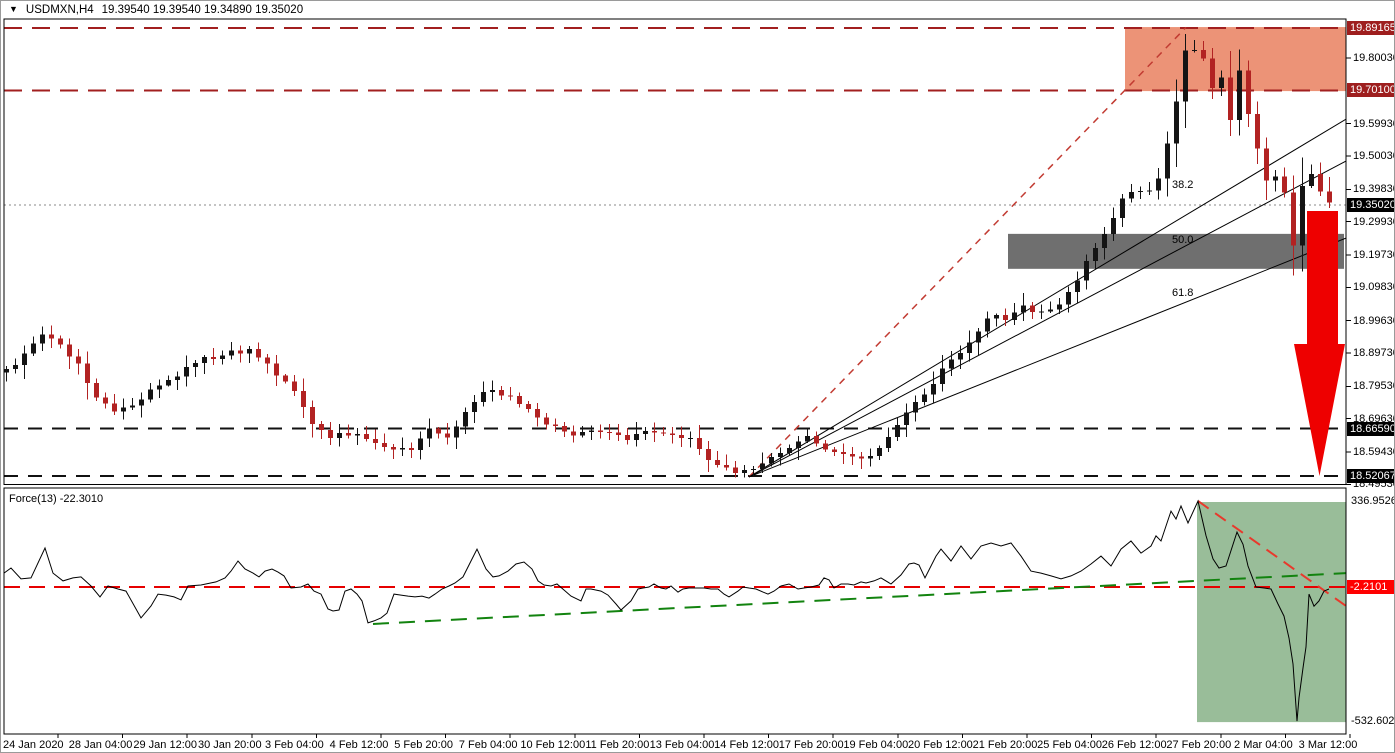 This screenshot has width=1395, height=753. I want to click on time-axis-label: 28 Jan 04:00, so click(100, 745).